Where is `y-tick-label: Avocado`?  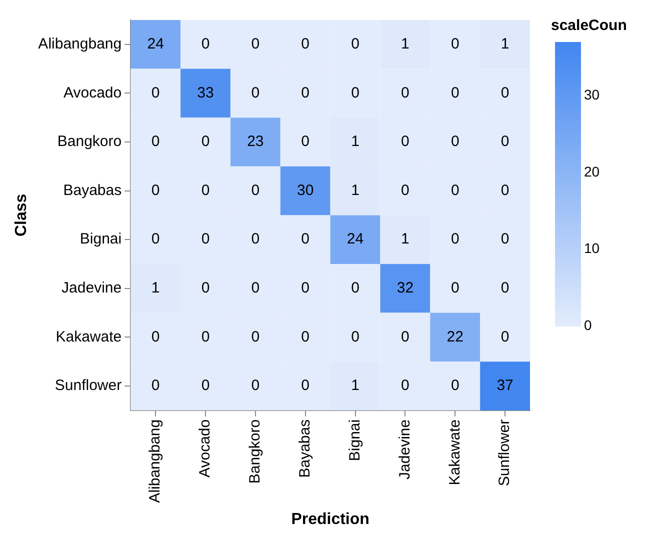
y-tick-label: Avocado is located at coordinates (93, 93).